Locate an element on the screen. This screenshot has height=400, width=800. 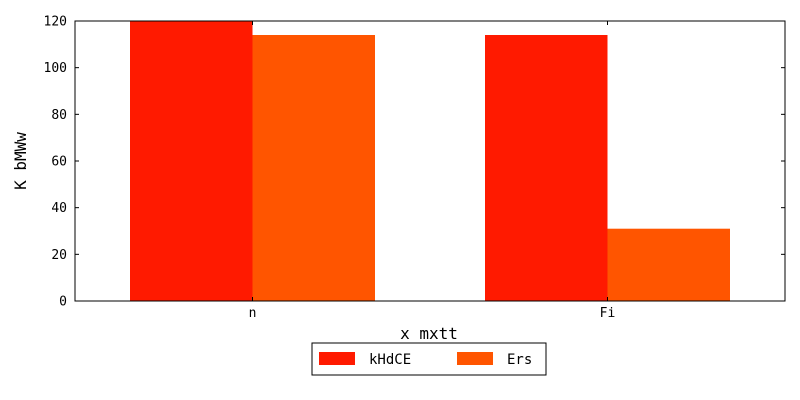
x-tick-label: n is located at coordinates (253, 313).